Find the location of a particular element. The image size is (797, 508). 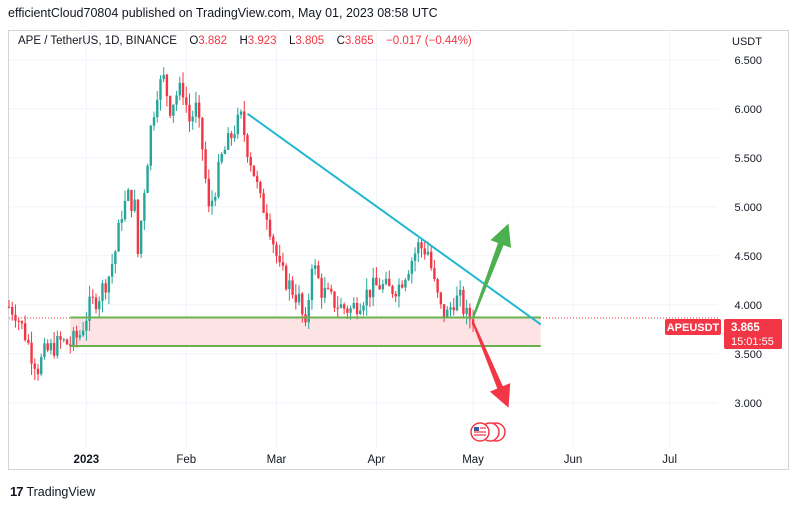

close-label: C is located at coordinates (340, 41).